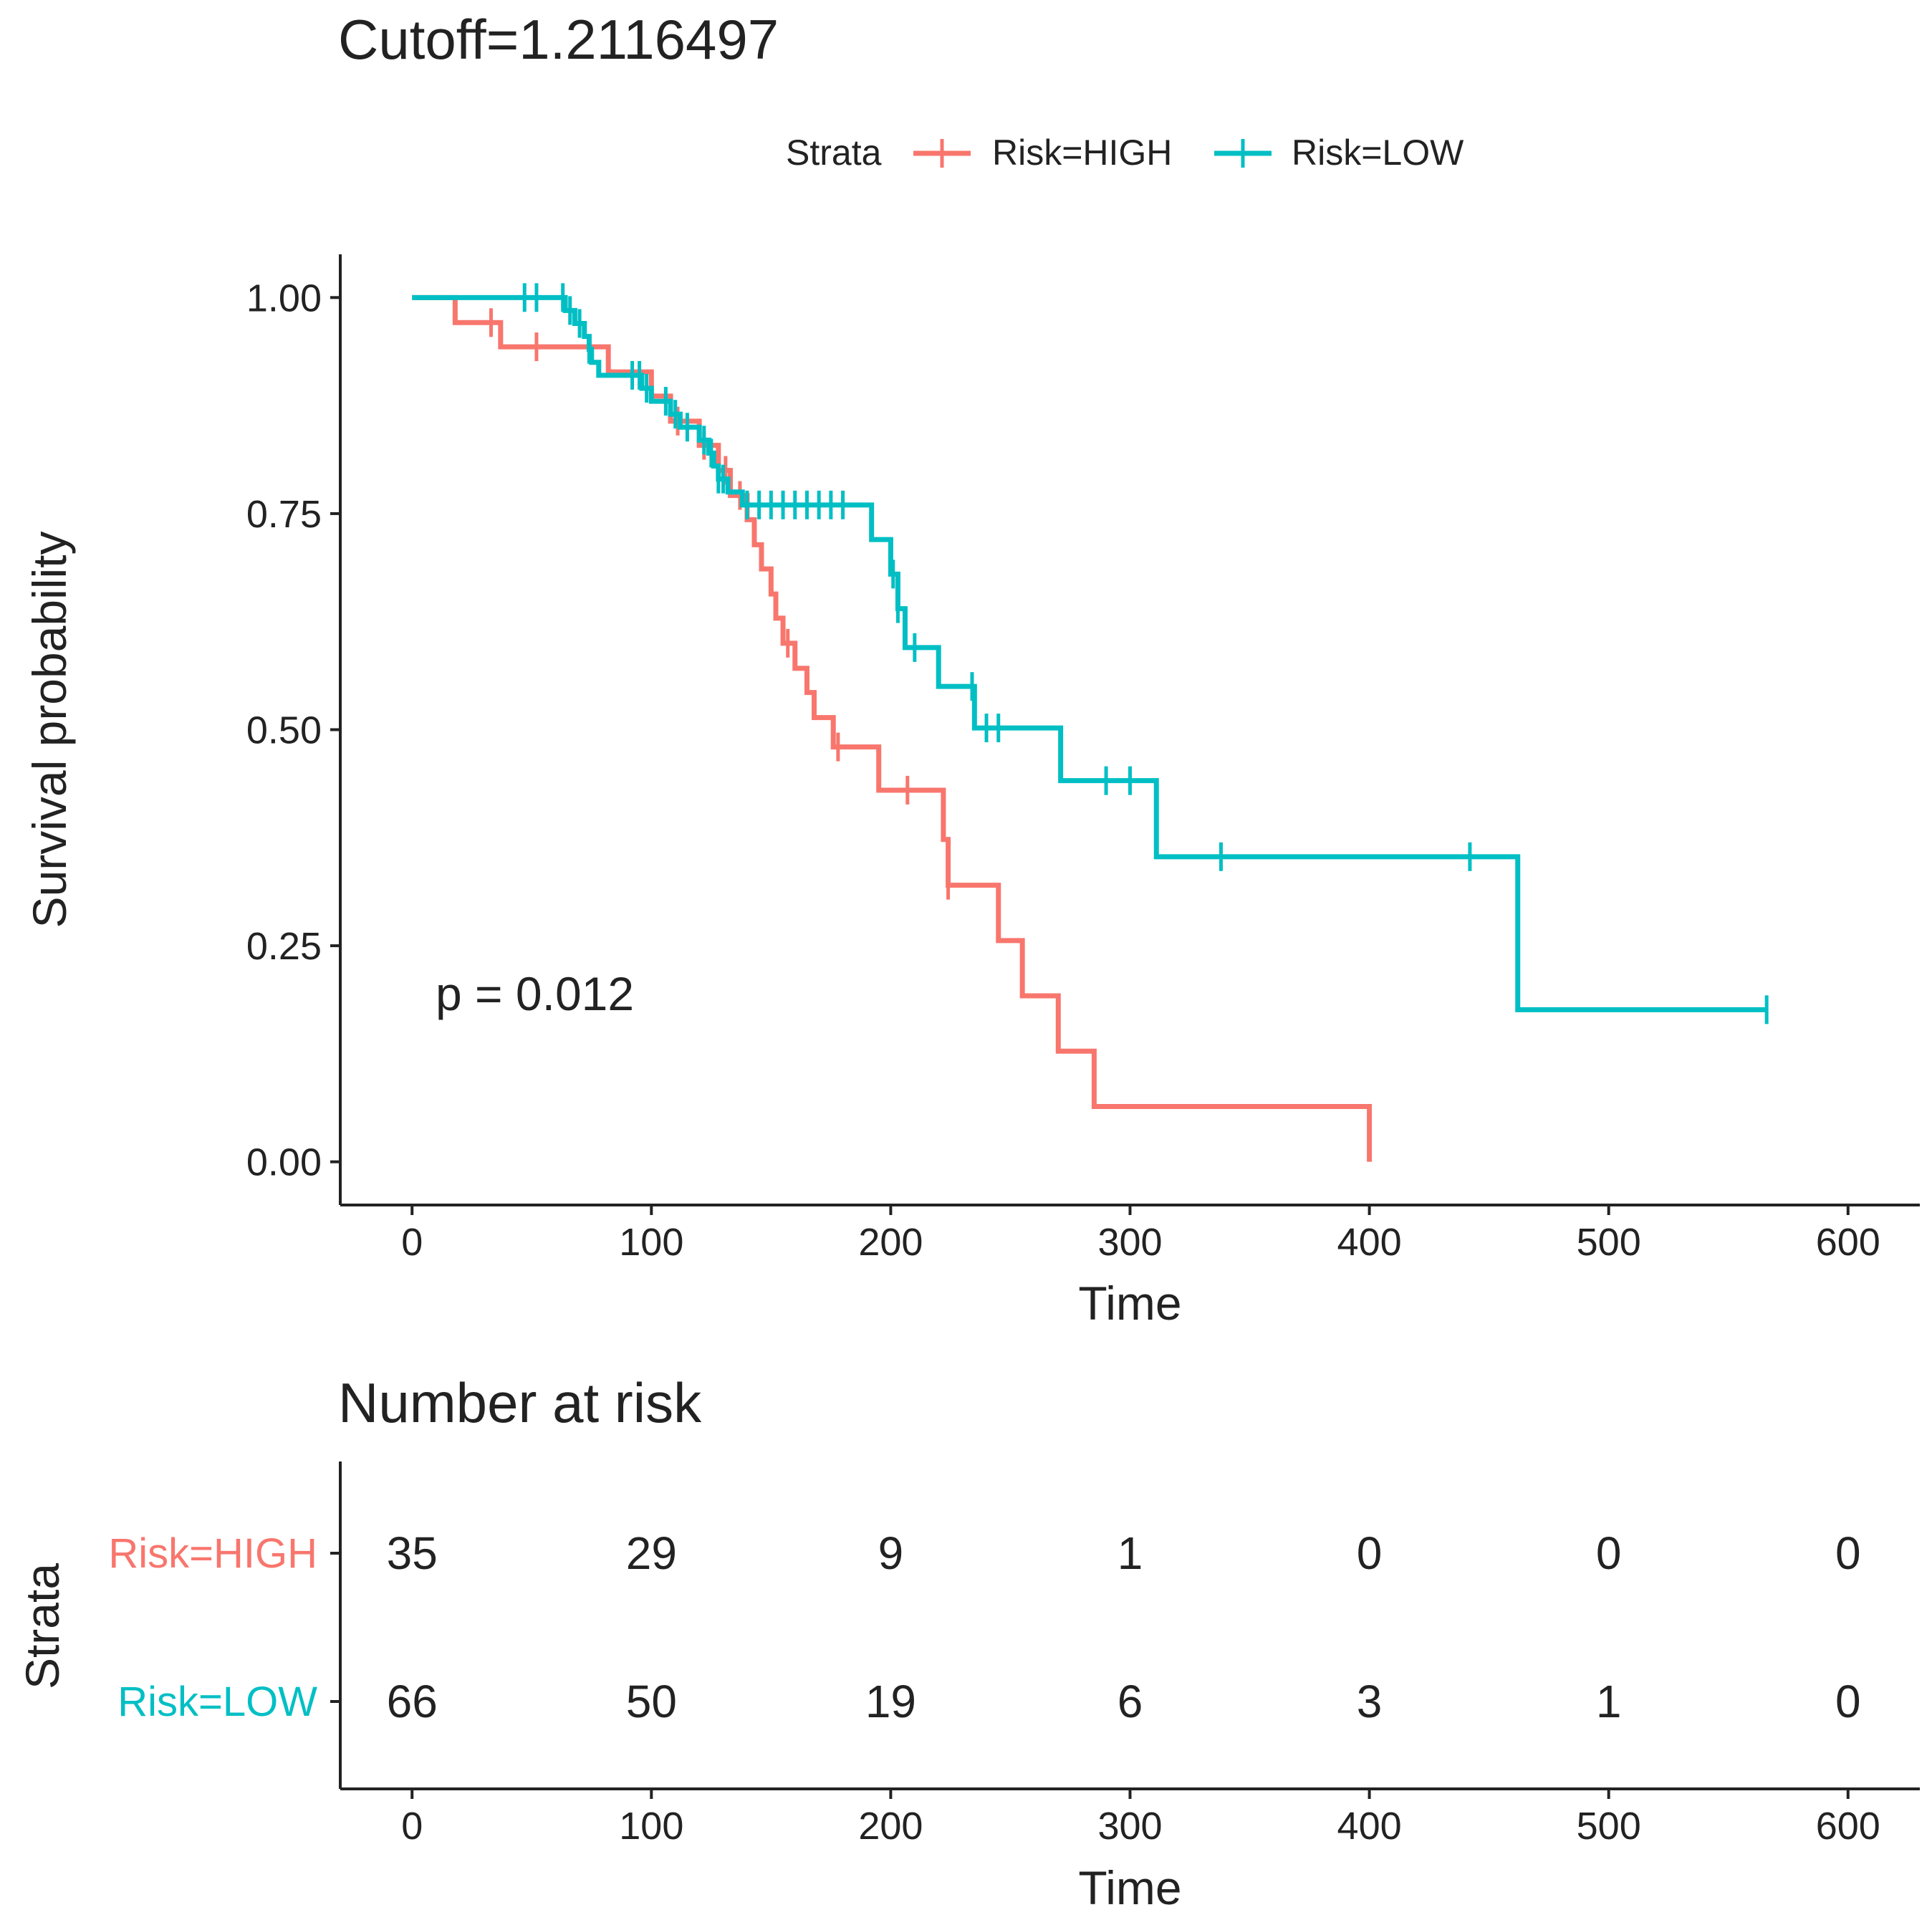  Describe the element at coordinates (1378, 153) in the screenshot. I see `legend-label-low: Risk=LOW` at that location.